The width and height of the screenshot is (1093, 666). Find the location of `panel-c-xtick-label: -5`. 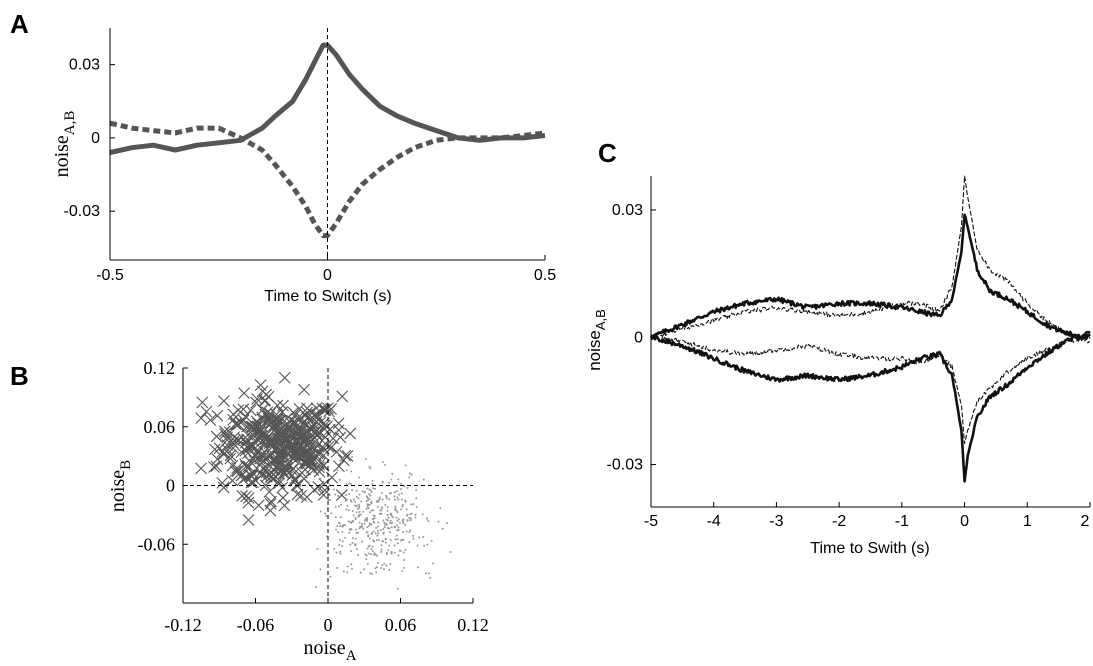

panel-c-xtick-label: -5 is located at coordinates (651, 521).